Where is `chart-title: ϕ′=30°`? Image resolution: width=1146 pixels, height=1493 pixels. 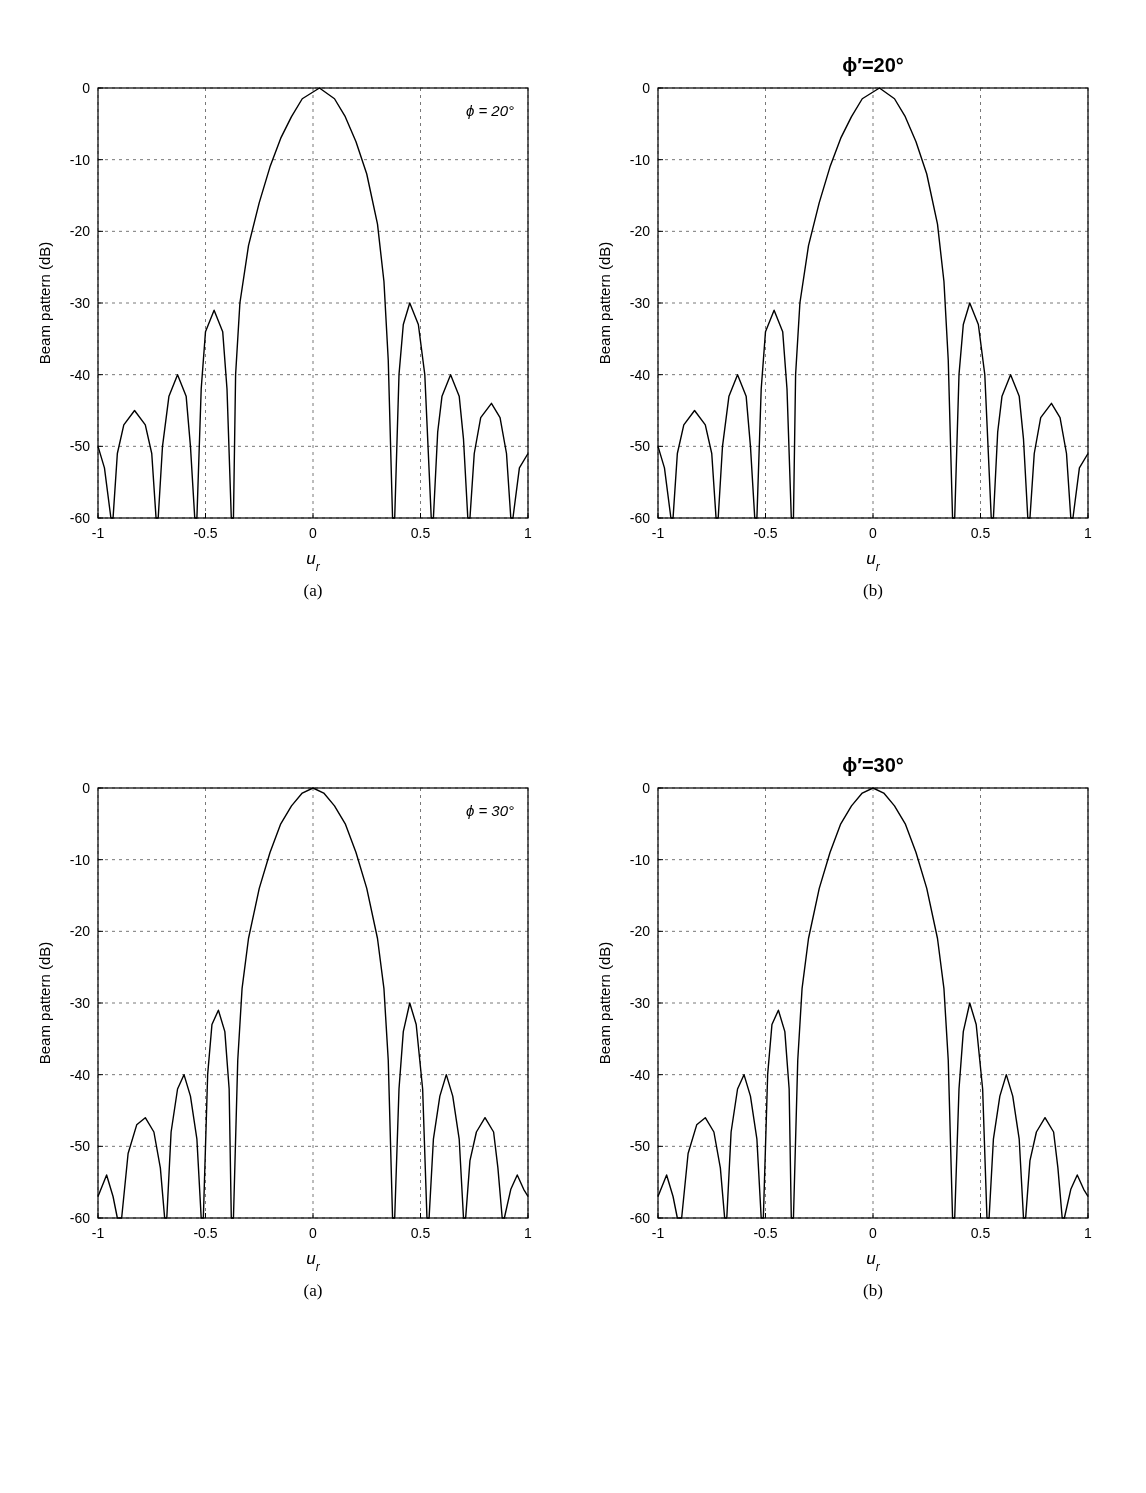
chart-title: ϕ′=30° is located at coordinates (873, 765).